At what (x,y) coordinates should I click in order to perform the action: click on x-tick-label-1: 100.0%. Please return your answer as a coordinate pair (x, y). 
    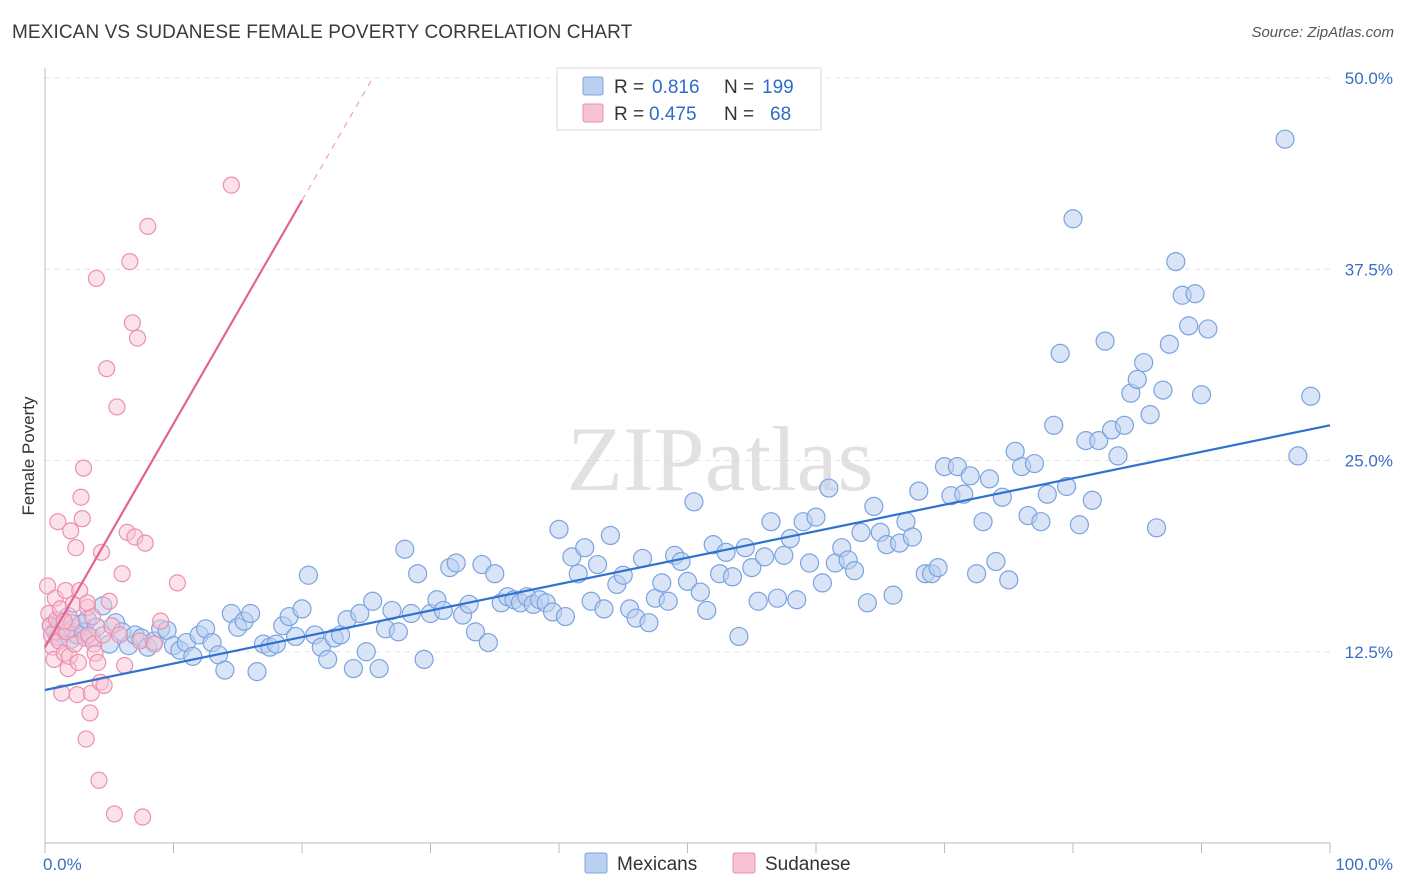
    Looking at the image, I should click on (1364, 864).